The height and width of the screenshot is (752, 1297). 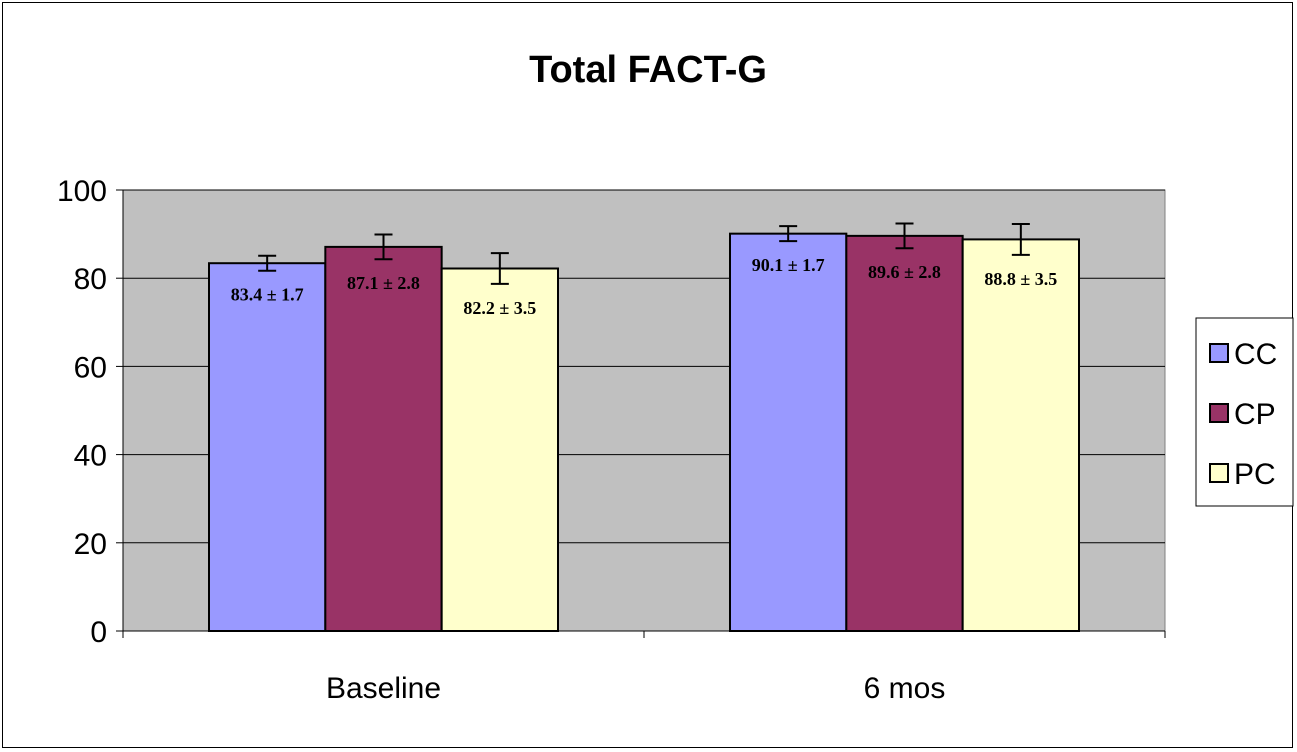 I want to click on y-tick-label: 40, so click(x=90, y=456).